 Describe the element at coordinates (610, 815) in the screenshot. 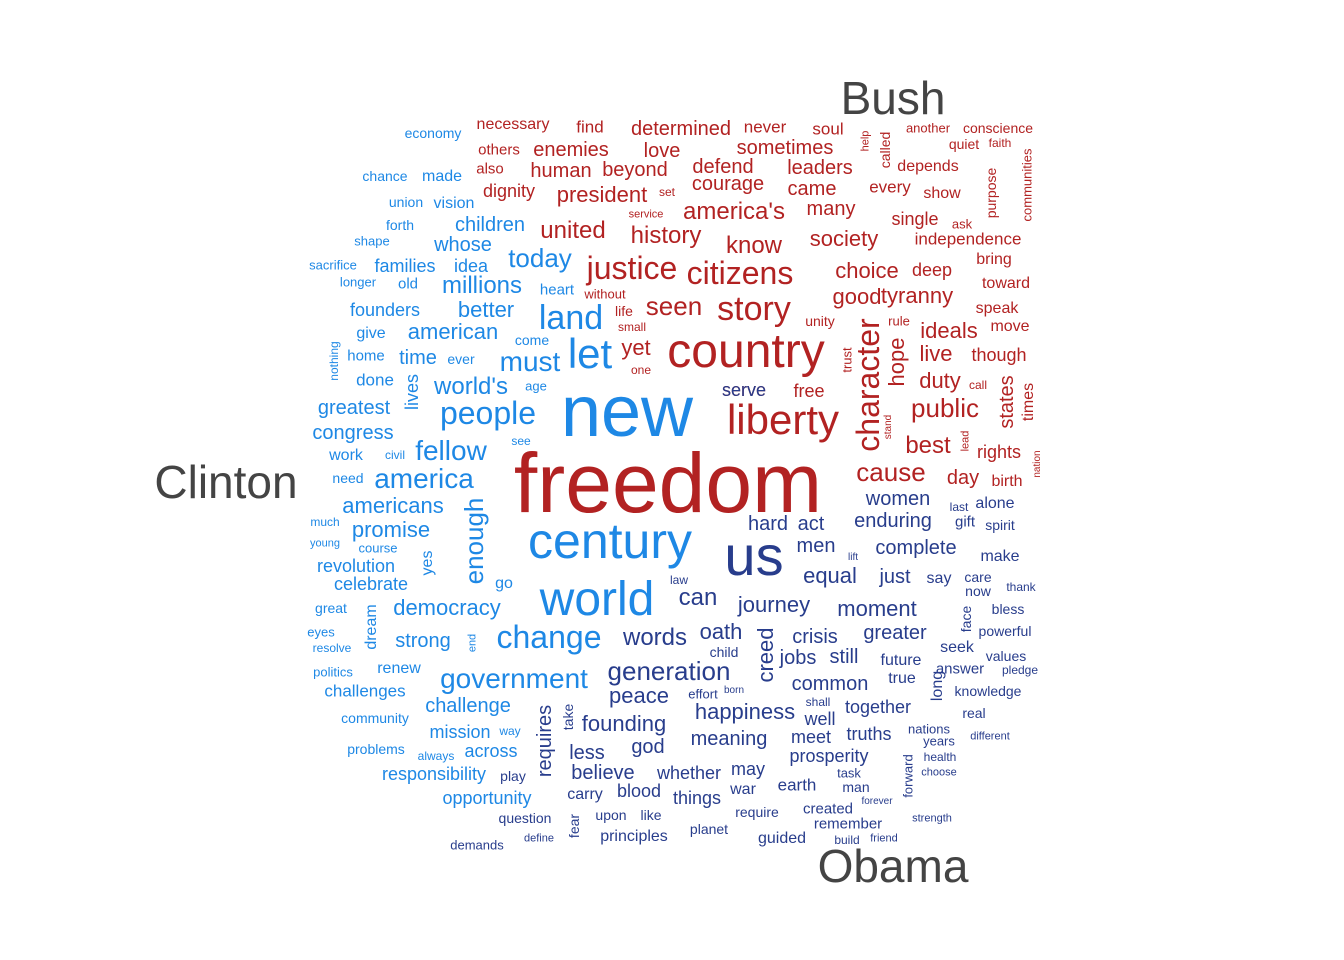

I see `word-obama-238: upon` at that location.